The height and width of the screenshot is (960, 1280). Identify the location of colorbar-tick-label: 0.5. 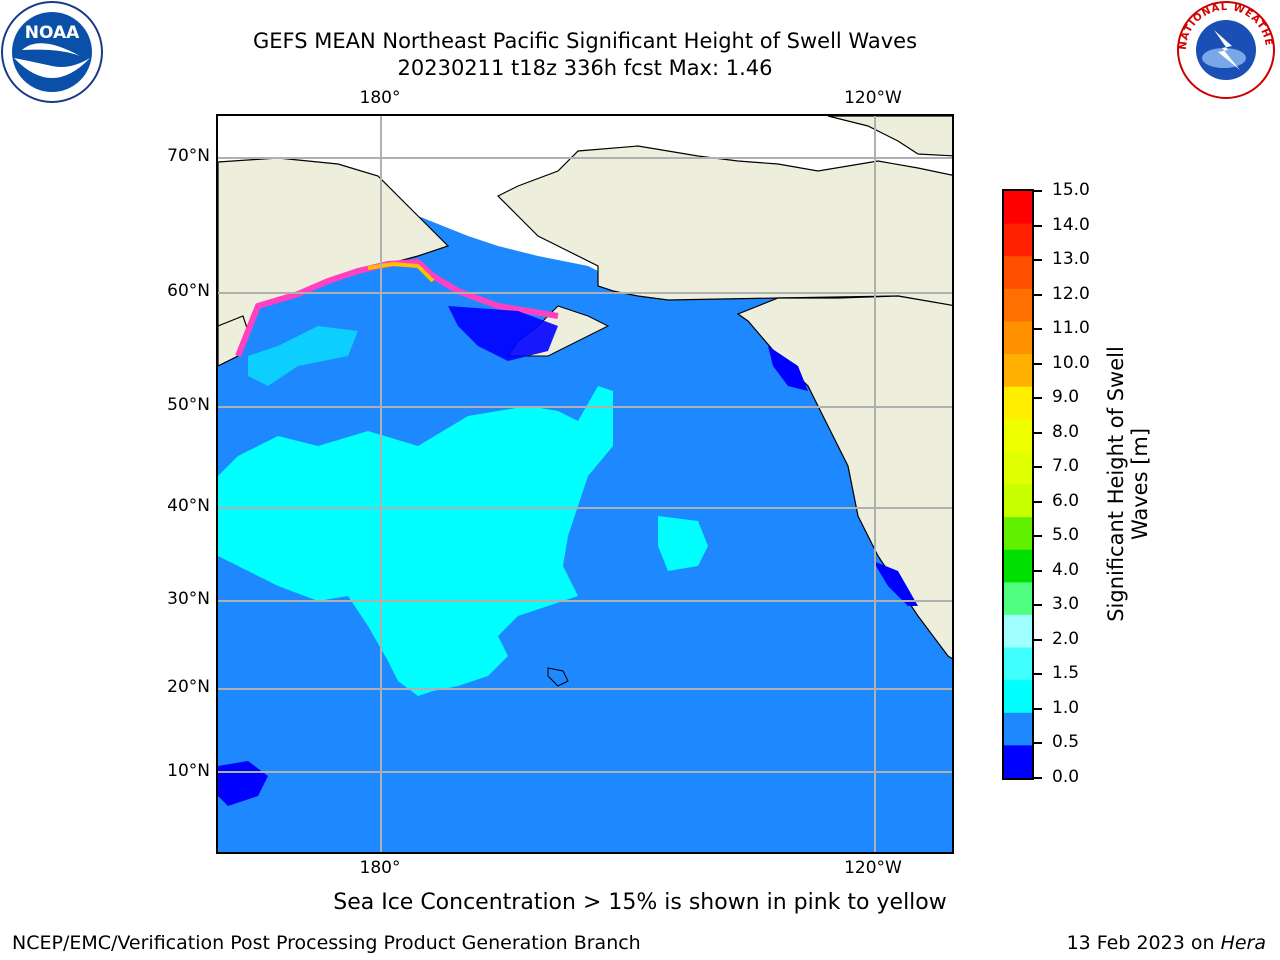
(1066, 742).